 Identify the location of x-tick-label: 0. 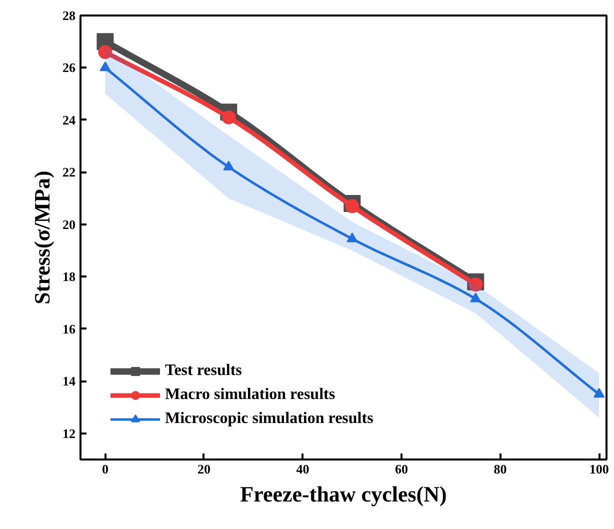
(105, 469).